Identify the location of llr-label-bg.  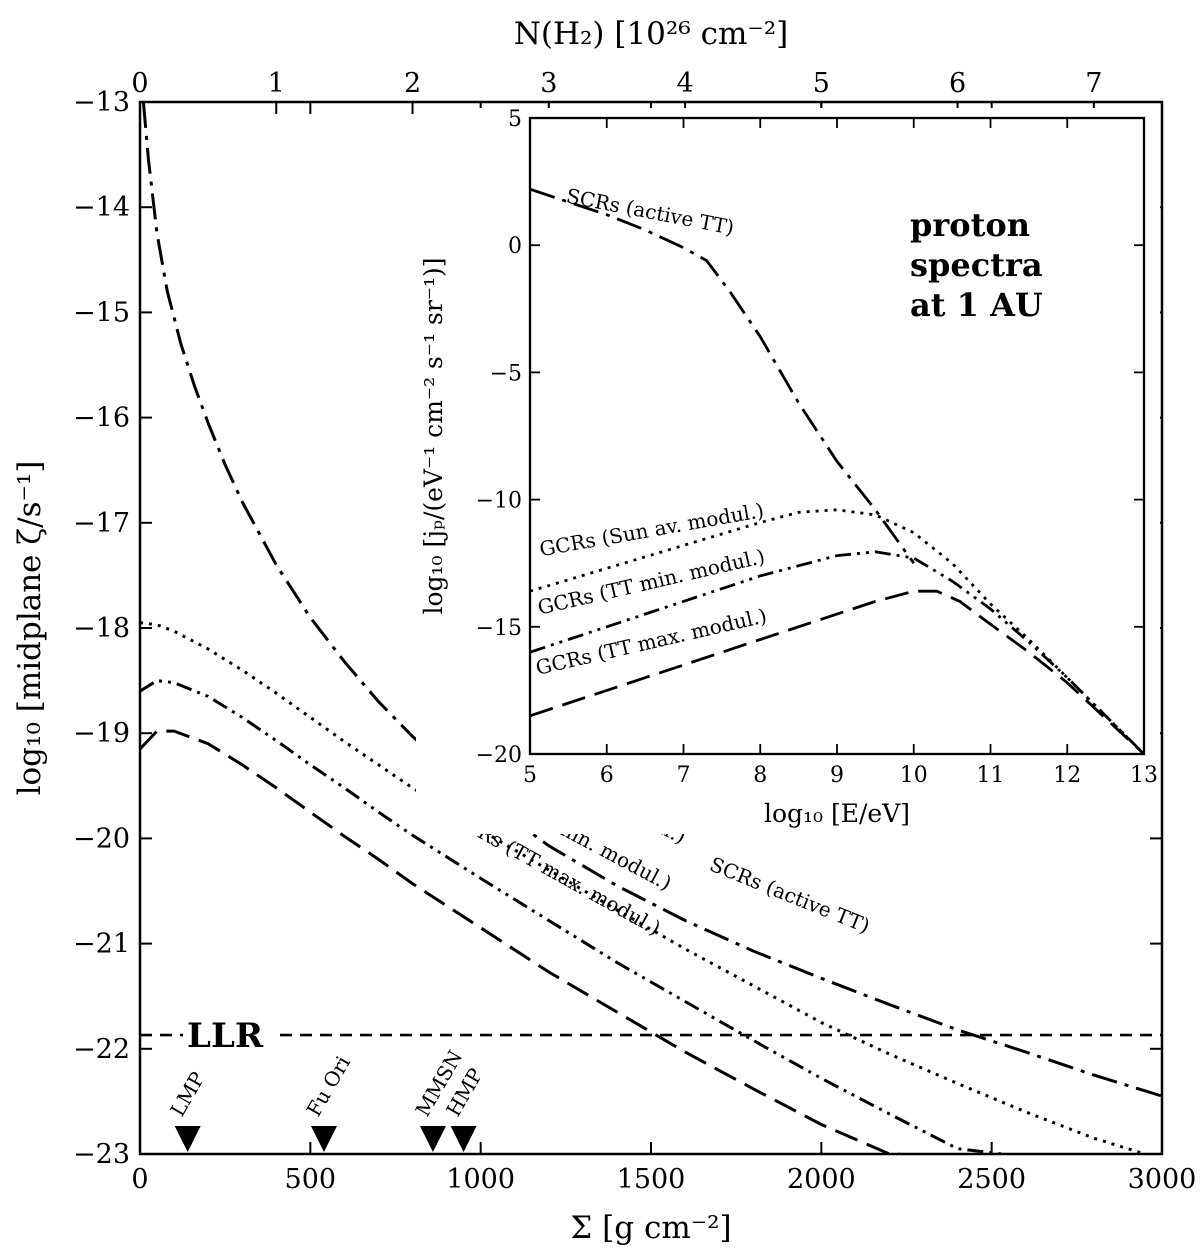
(231, 1026).